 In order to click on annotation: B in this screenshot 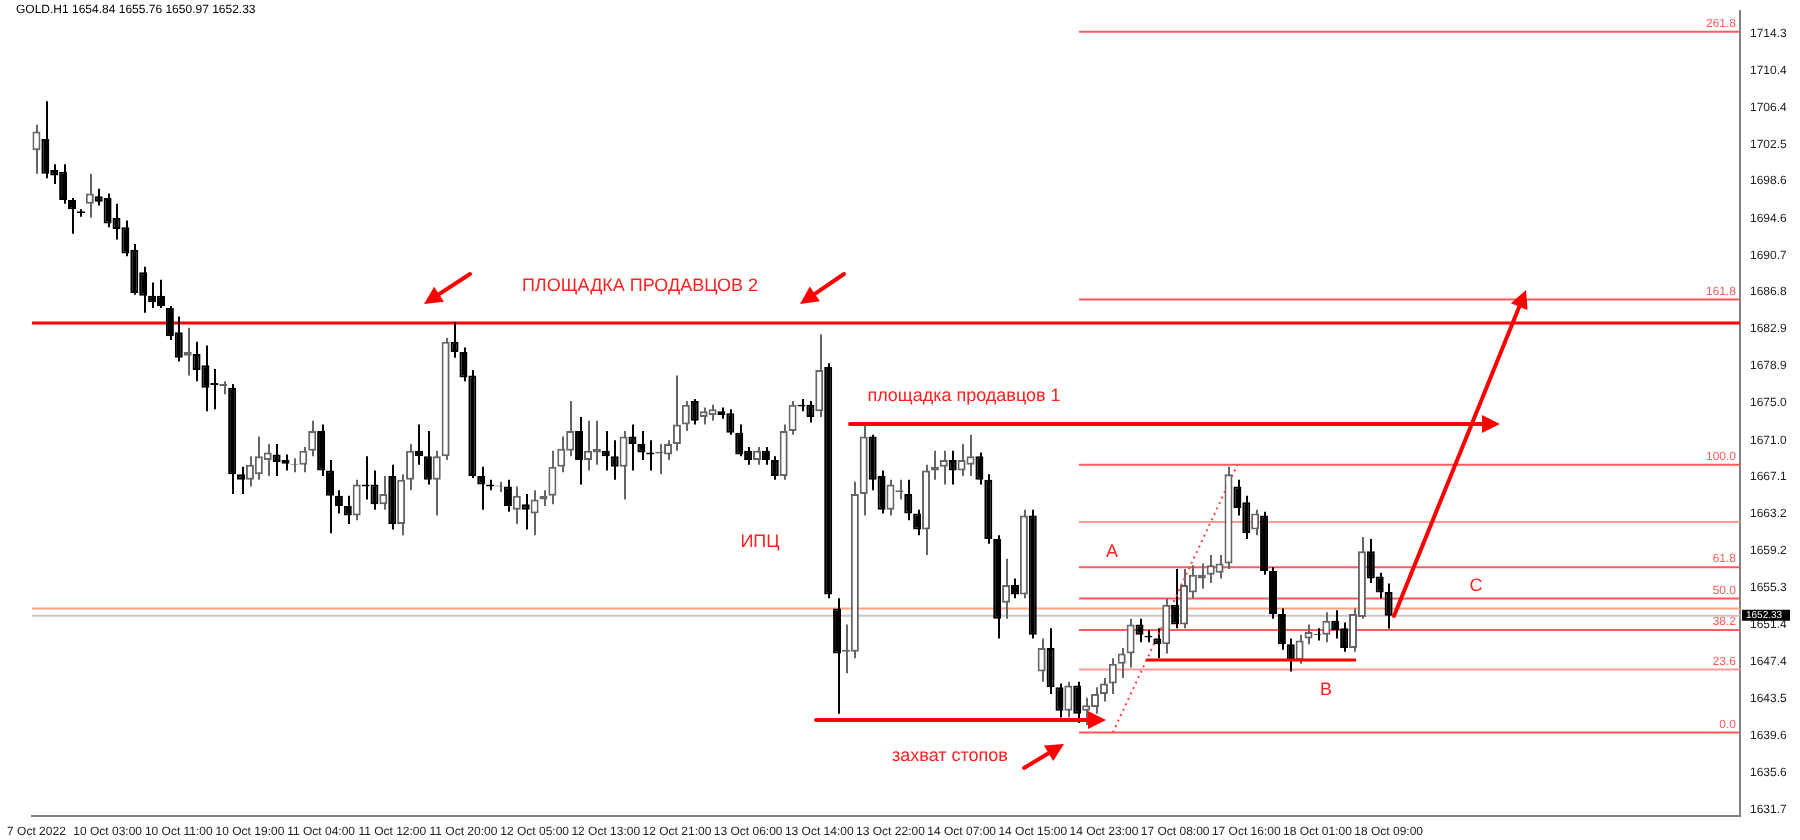, I will do `click(1326, 688)`.